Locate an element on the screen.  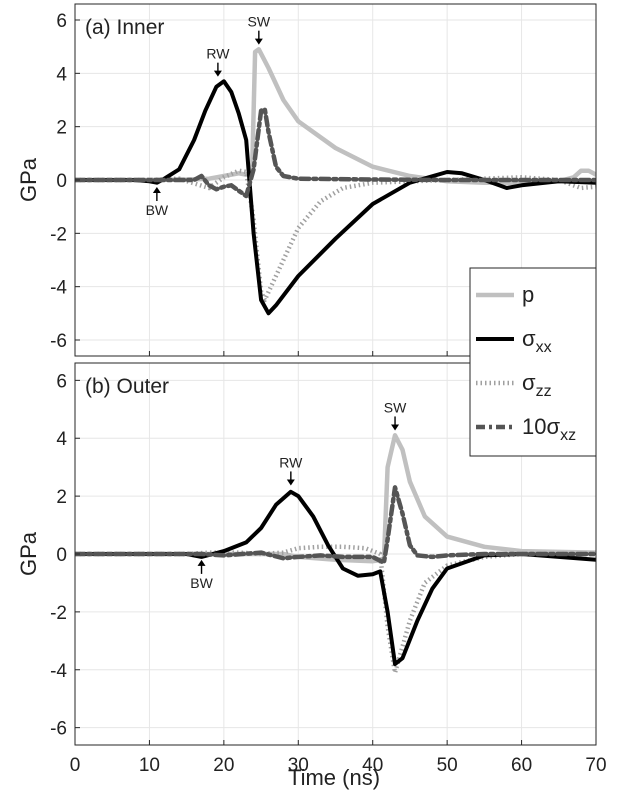
legend-entry-sxz: 10σxz is located at coordinates (526, 429).